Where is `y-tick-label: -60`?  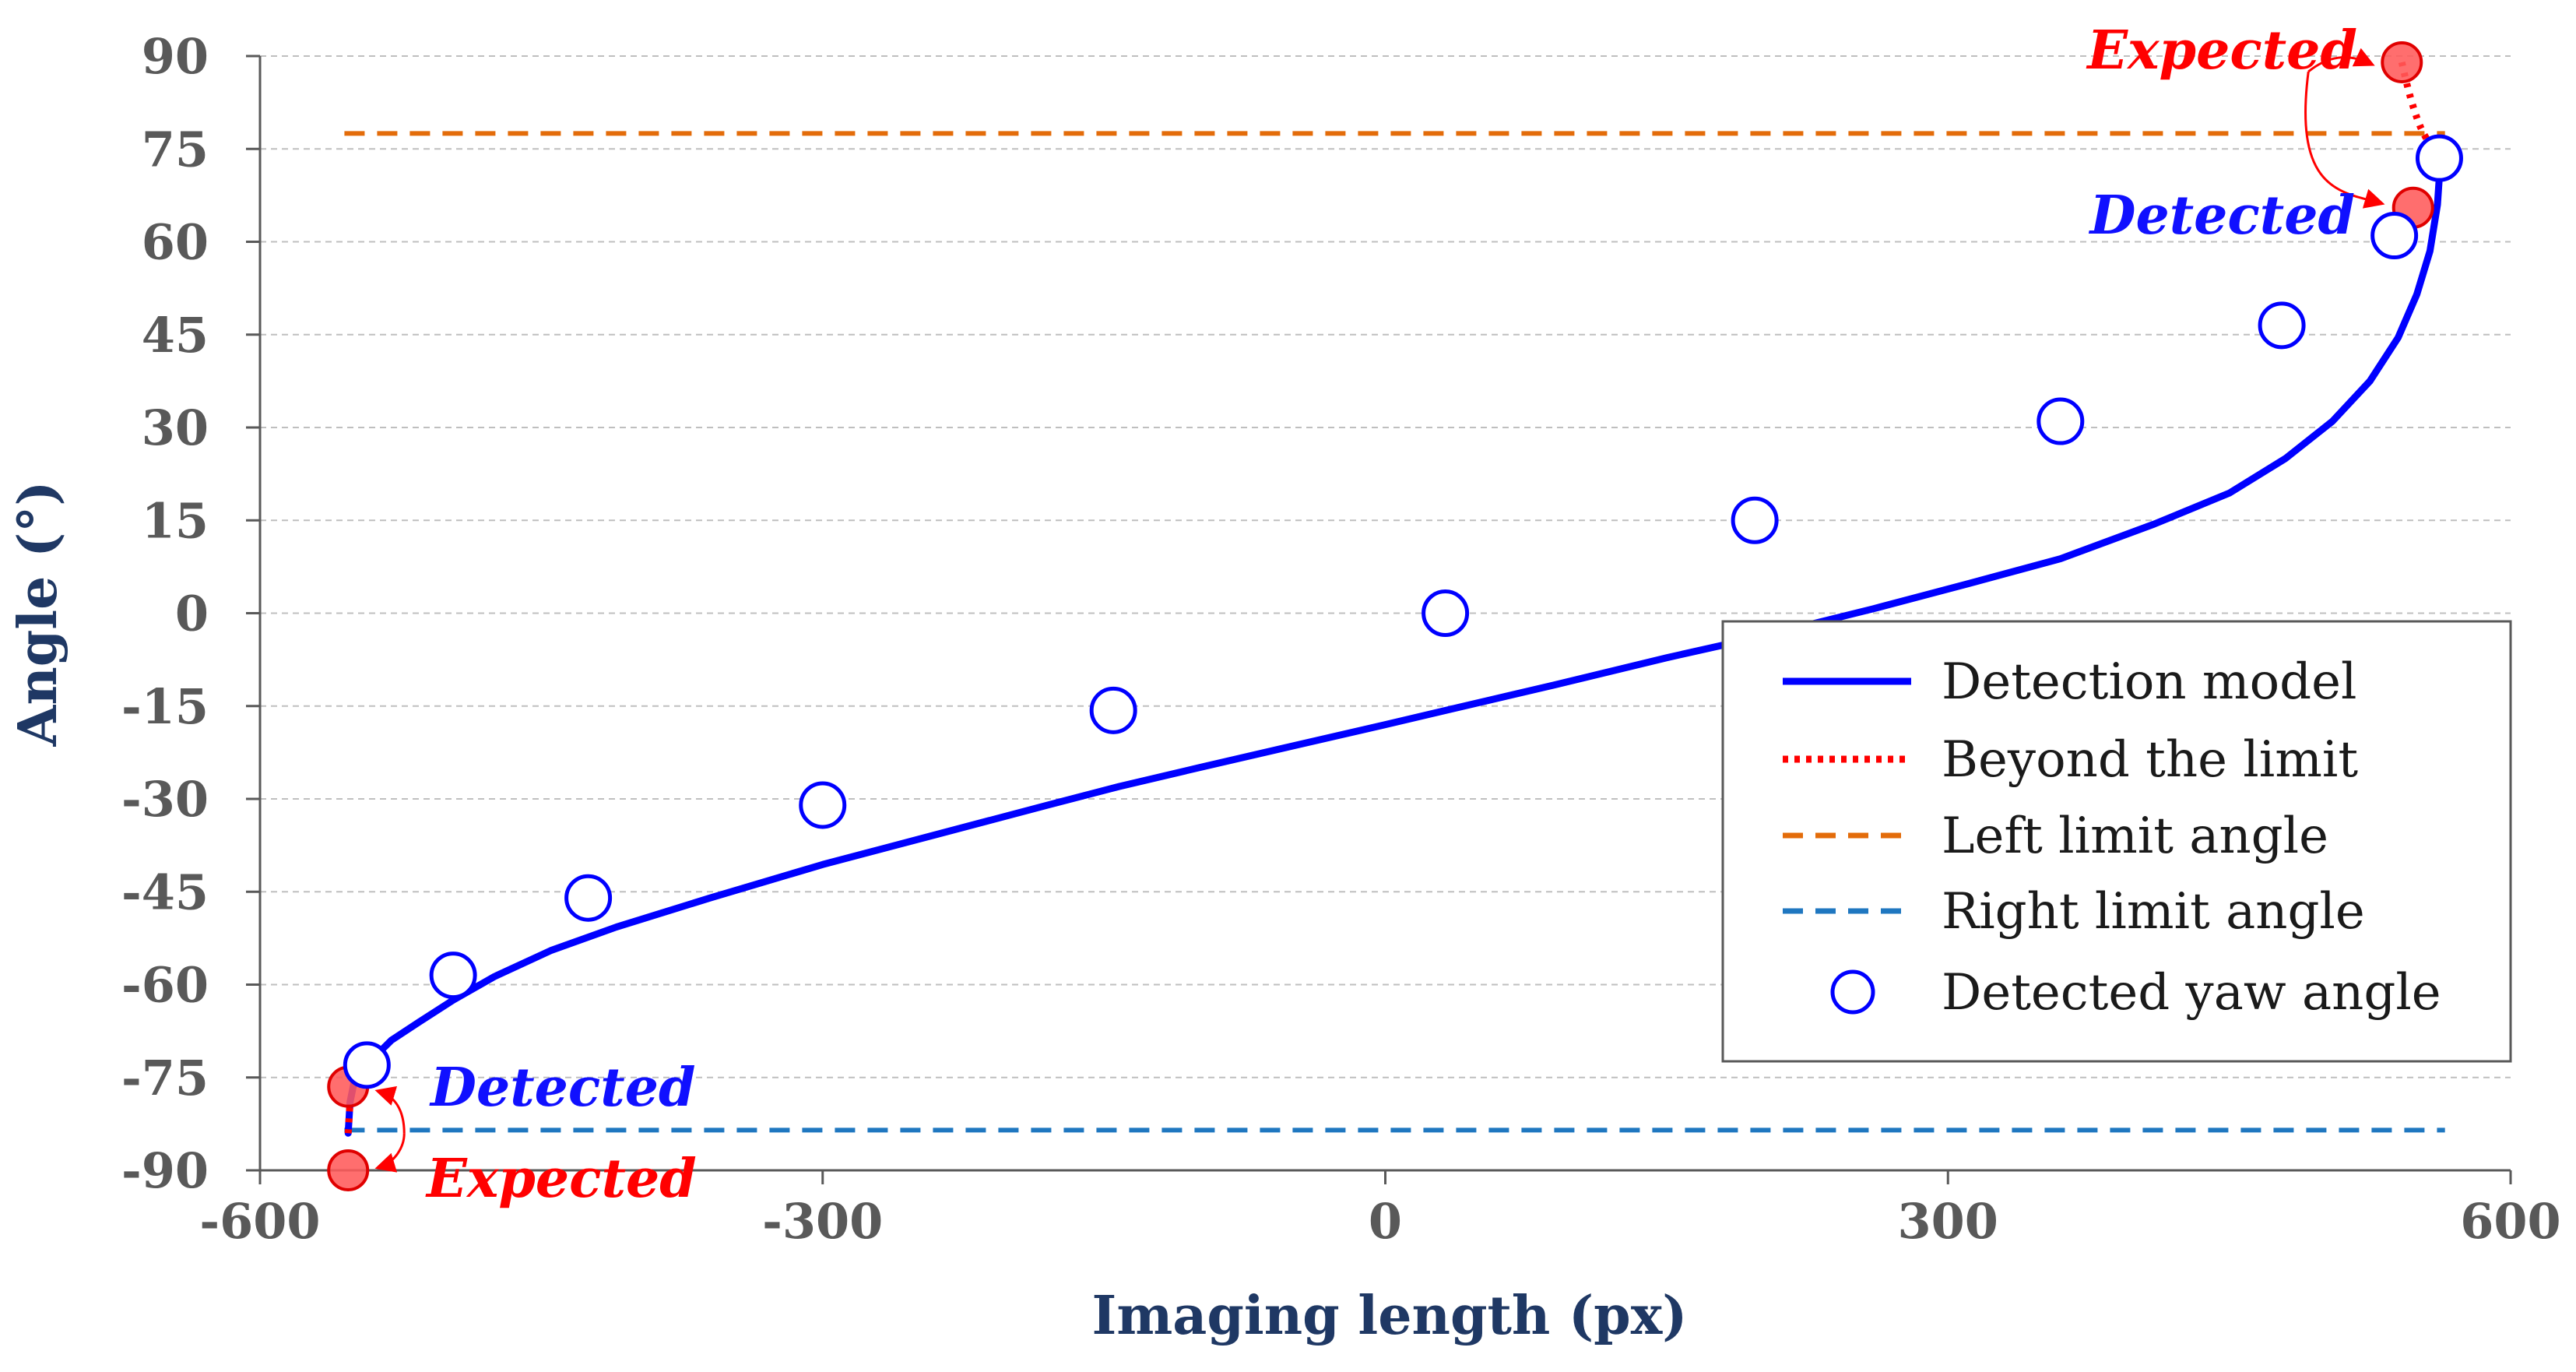
y-tick-label: -60 is located at coordinates (165, 985).